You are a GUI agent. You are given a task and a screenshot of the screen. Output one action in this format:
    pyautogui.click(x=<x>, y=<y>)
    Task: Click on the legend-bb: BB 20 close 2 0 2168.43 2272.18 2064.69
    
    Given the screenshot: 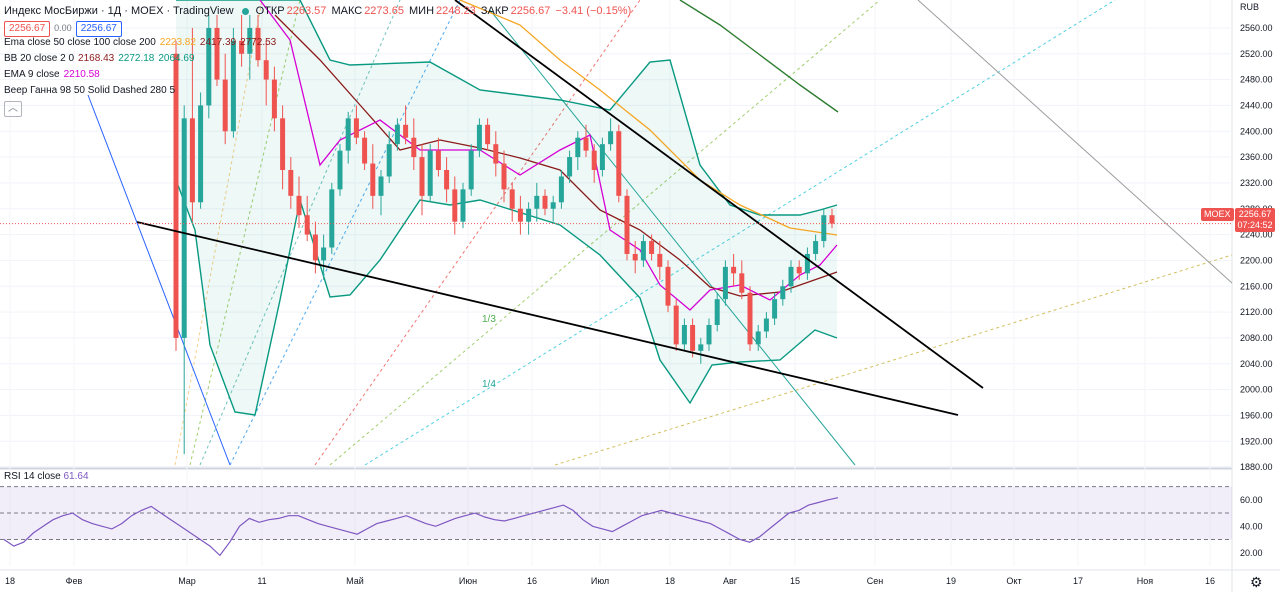 What is the action you would take?
    pyautogui.click(x=99, y=58)
    